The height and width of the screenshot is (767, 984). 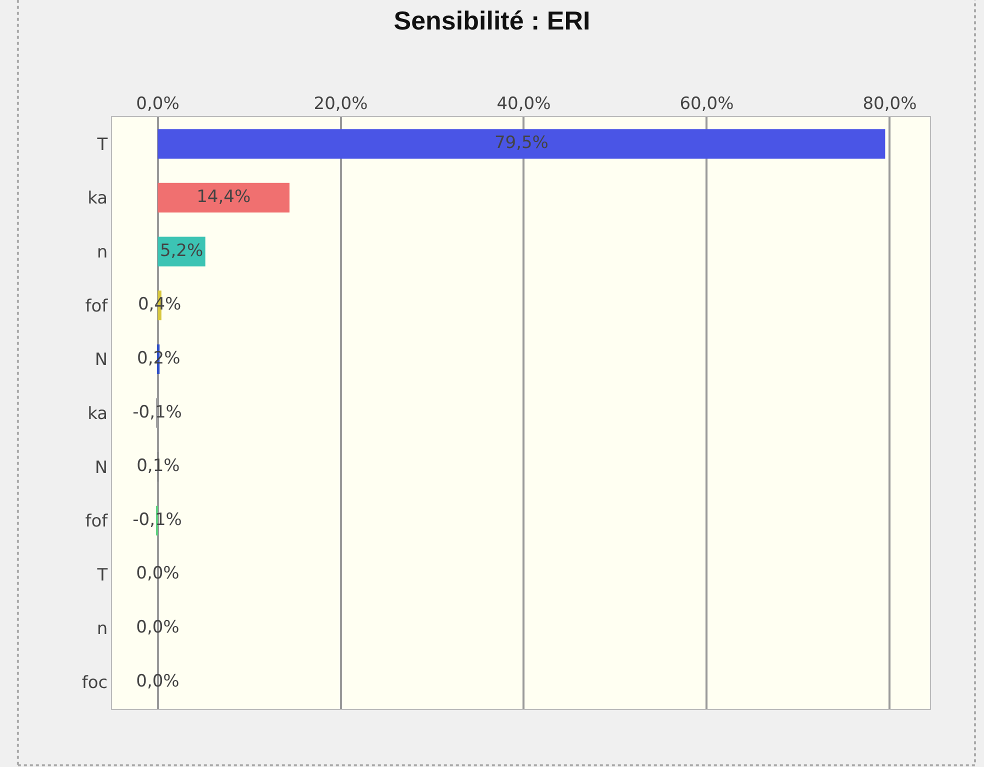 What do you see at coordinates (492, 21) in the screenshot?
I see `chart-title: Sensibilité : ERI` at bounding box center [492, 21].